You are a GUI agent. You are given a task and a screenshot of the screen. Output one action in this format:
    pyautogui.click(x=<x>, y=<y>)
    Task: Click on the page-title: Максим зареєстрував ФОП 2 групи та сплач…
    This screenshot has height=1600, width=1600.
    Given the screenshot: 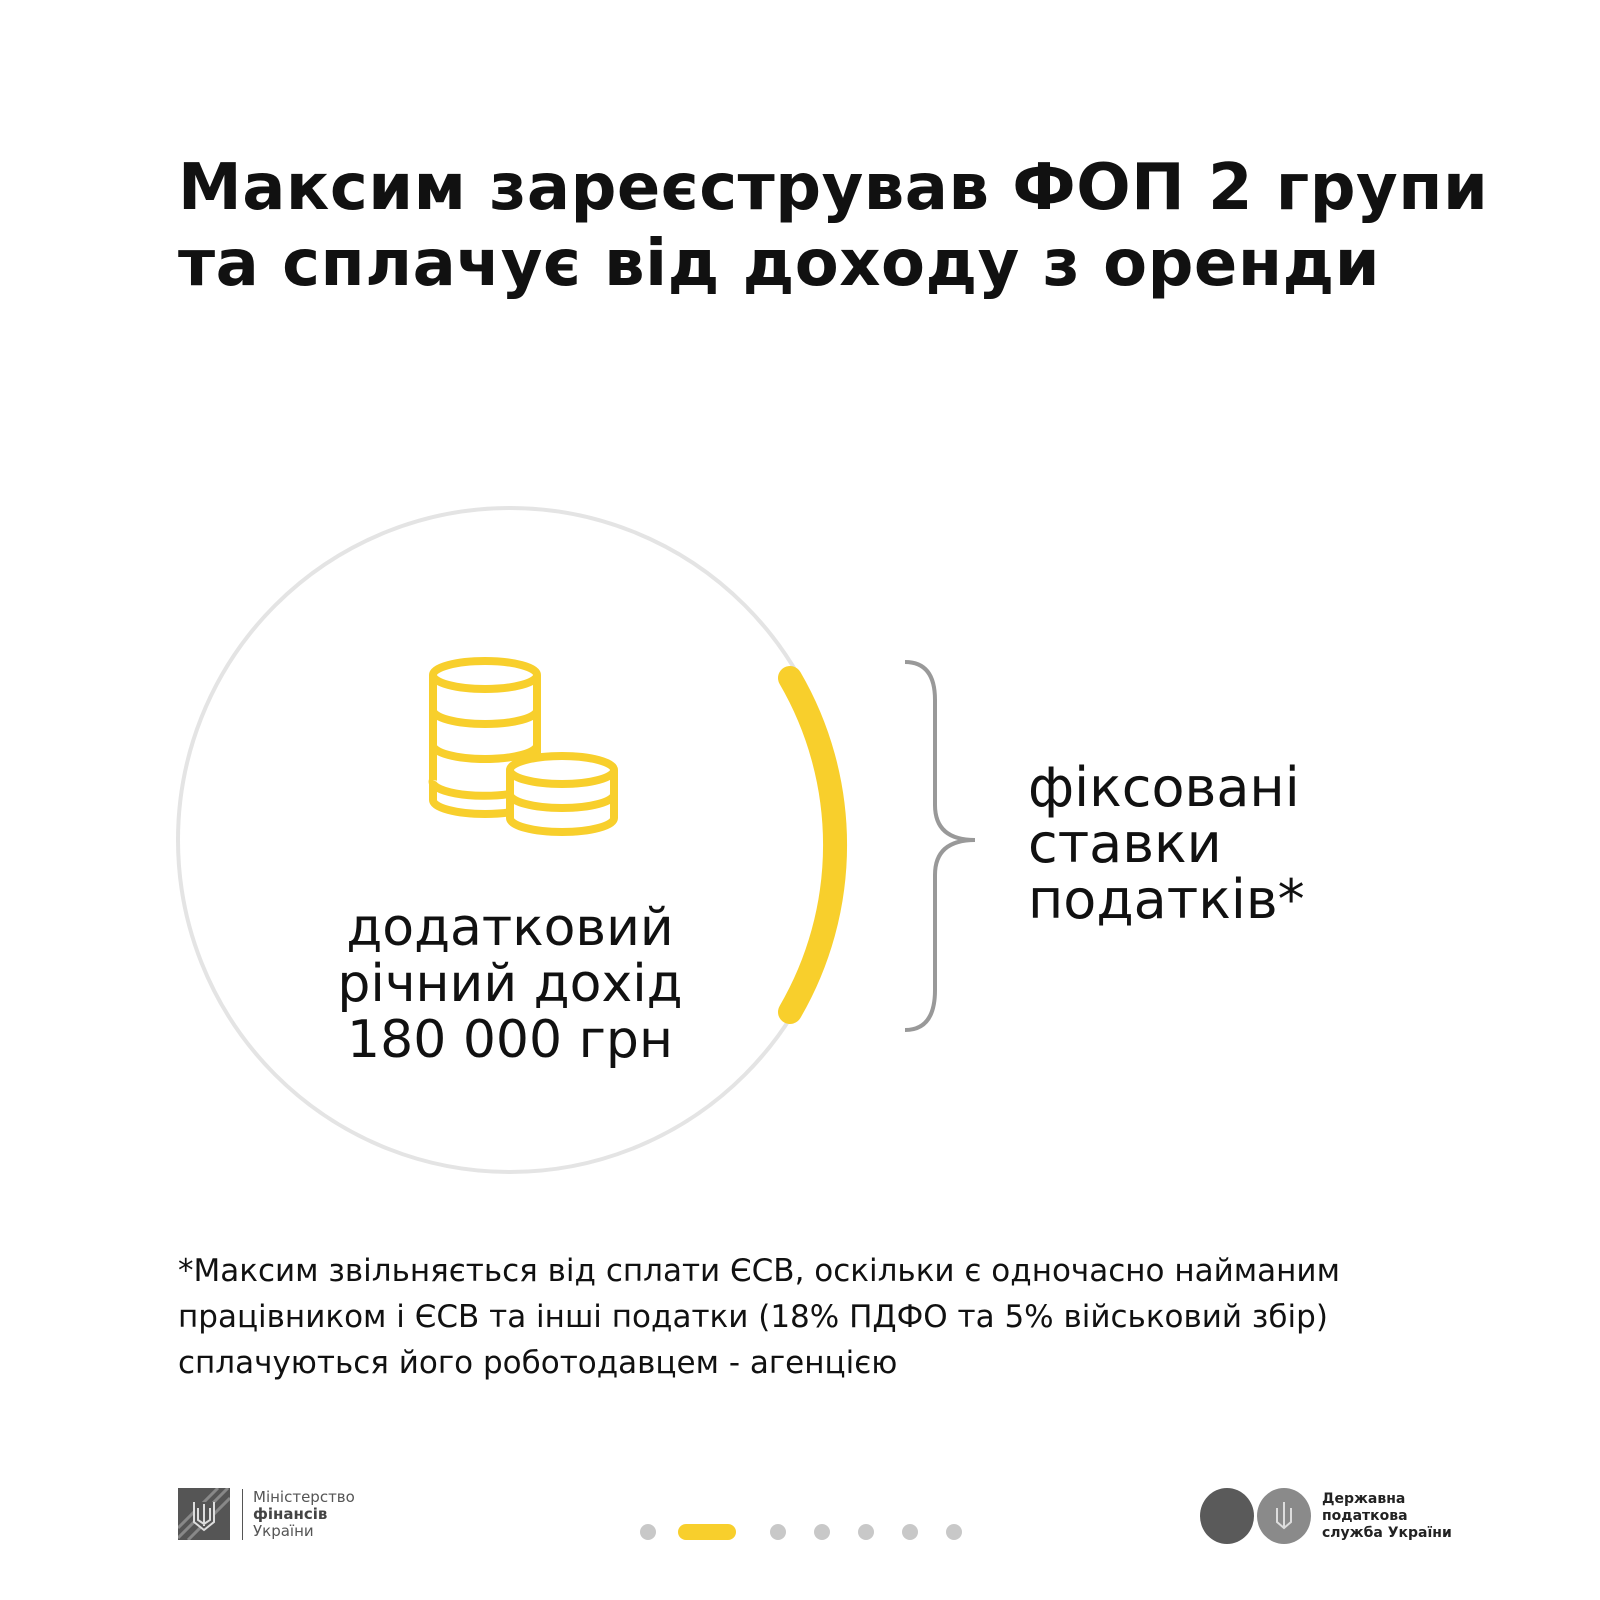 What is the action you would take?
    pyautogui.click(x=833, y=226)
    